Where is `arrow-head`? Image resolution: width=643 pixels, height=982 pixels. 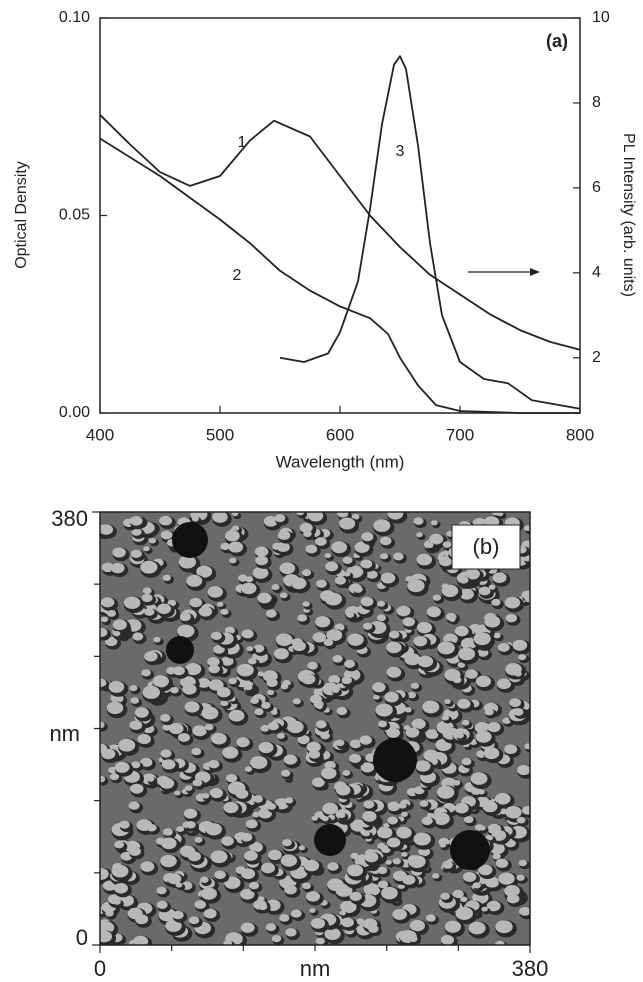 arrow-head is located at coordinates (535, 272).